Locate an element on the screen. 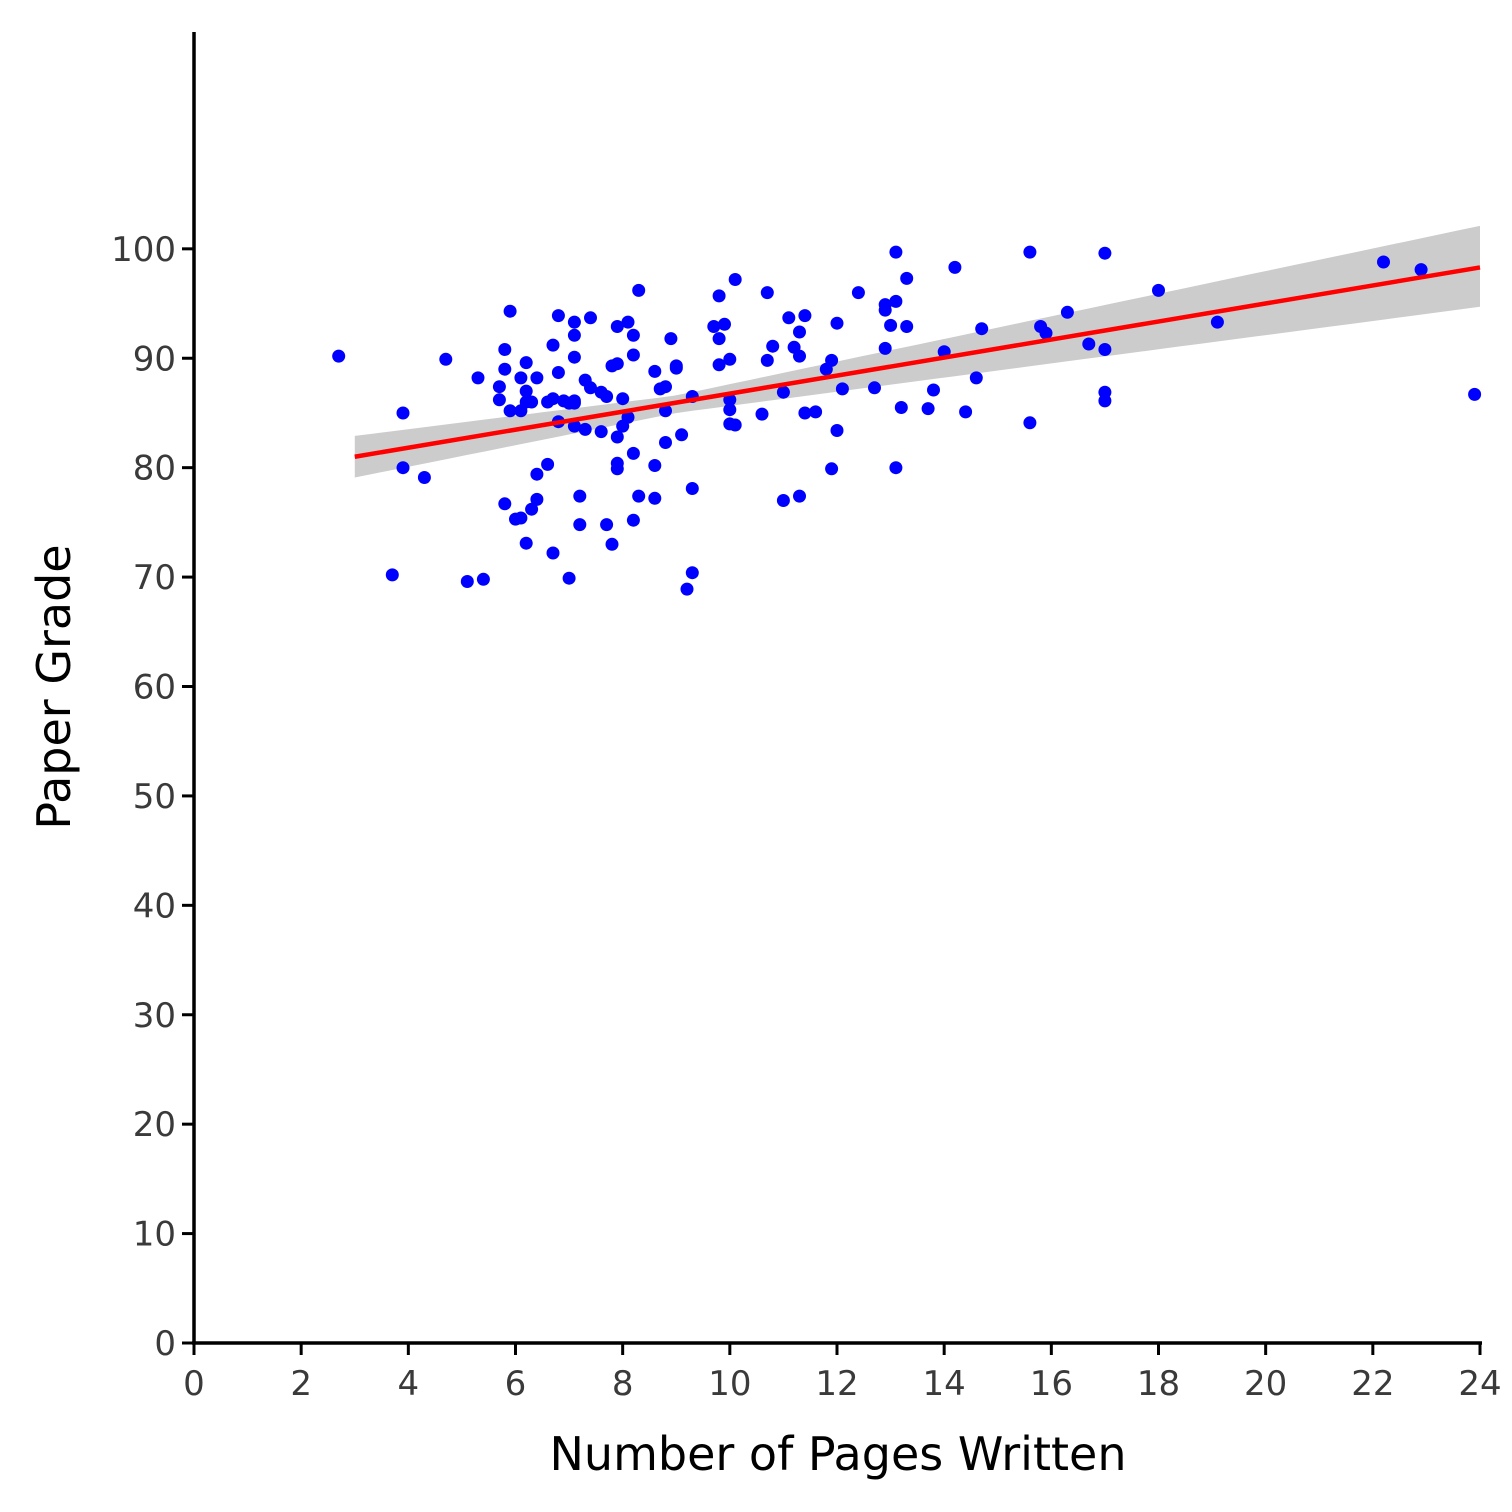 This screenshot has width=1512, height=1512. x-tick-label: 18 is located at coordinates (1158, 1384).